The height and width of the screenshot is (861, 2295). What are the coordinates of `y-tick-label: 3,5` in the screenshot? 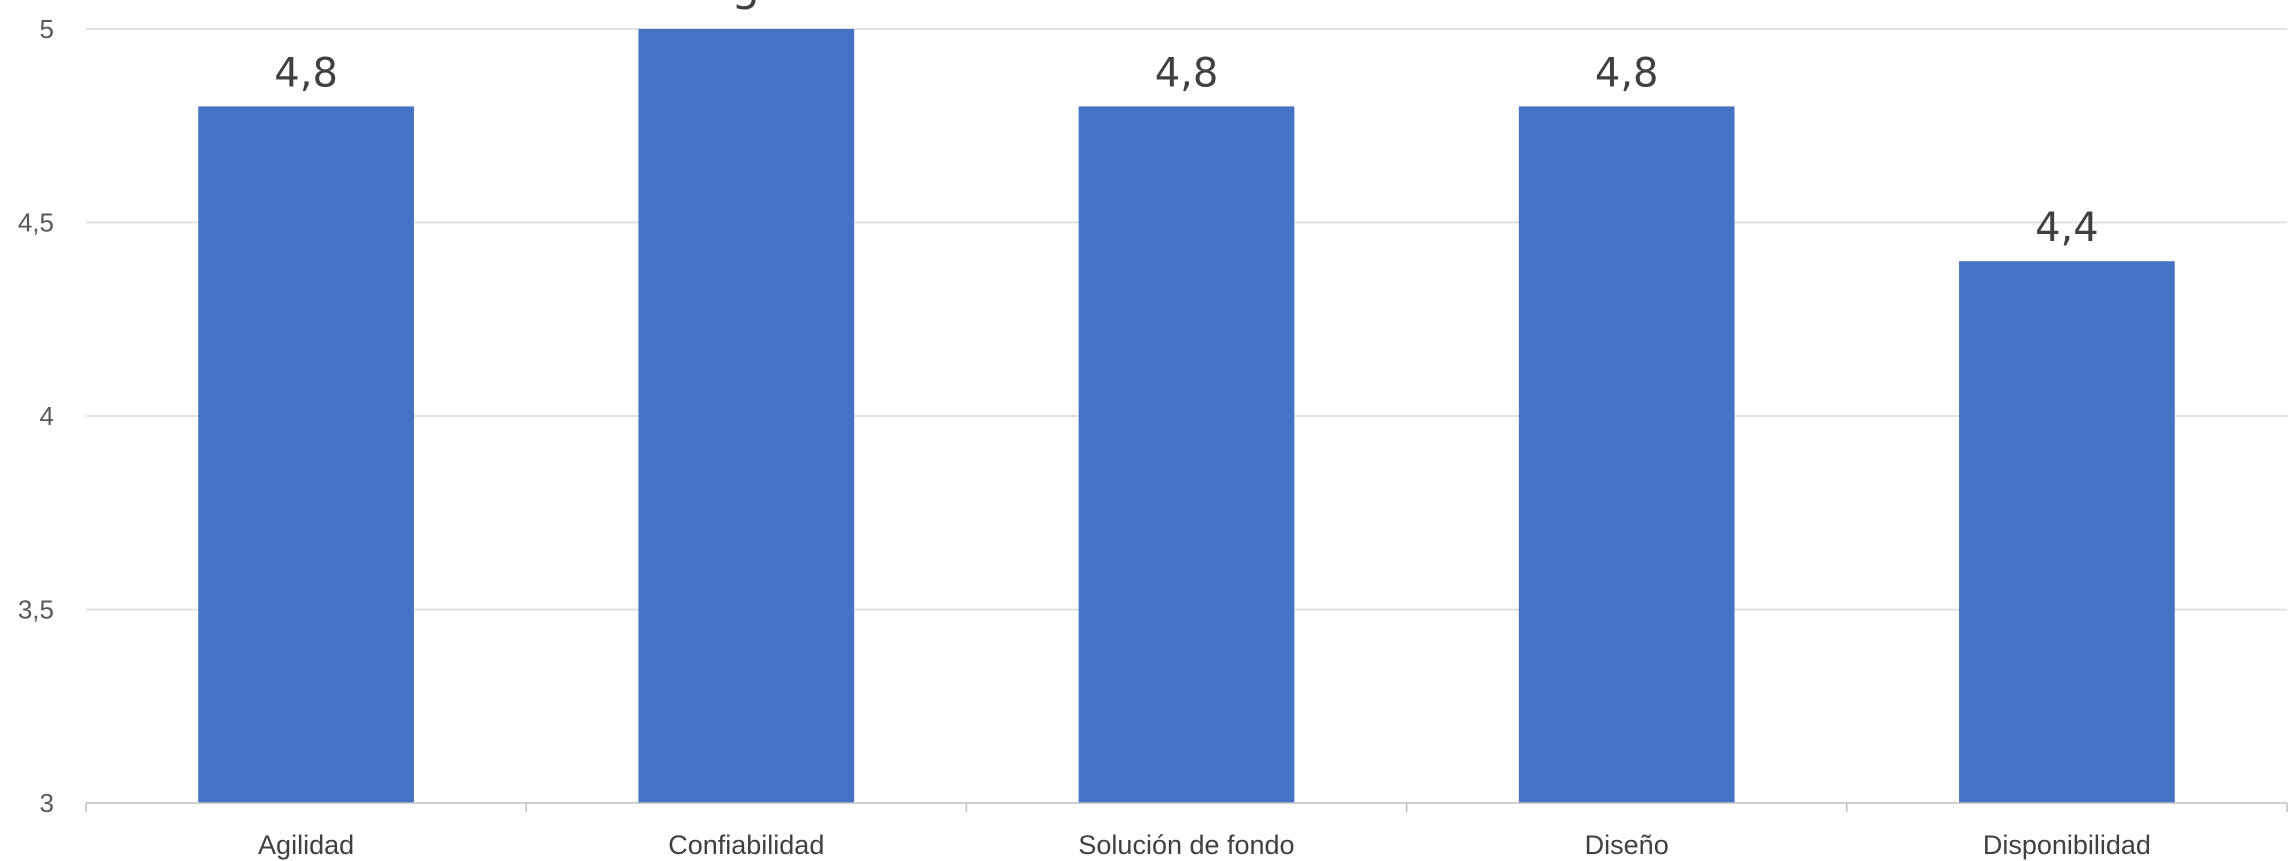 It's located at (36, 610).